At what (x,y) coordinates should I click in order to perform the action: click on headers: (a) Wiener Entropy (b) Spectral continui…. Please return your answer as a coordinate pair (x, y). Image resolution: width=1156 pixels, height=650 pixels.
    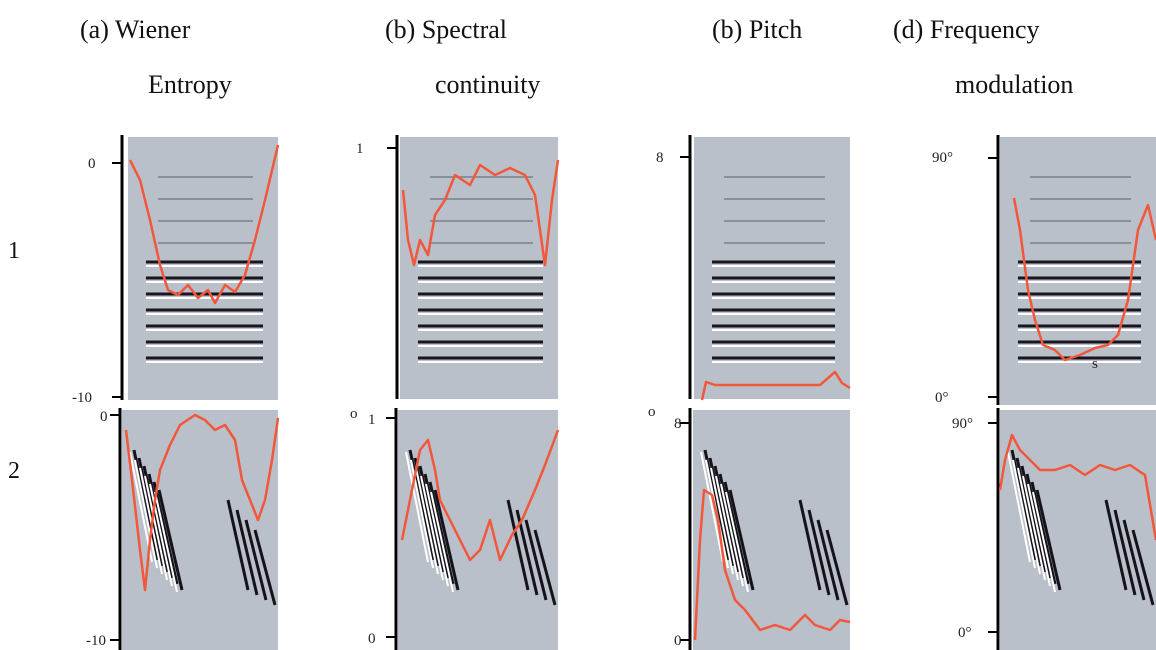
    Looking at the image, I should click on (576, 57).